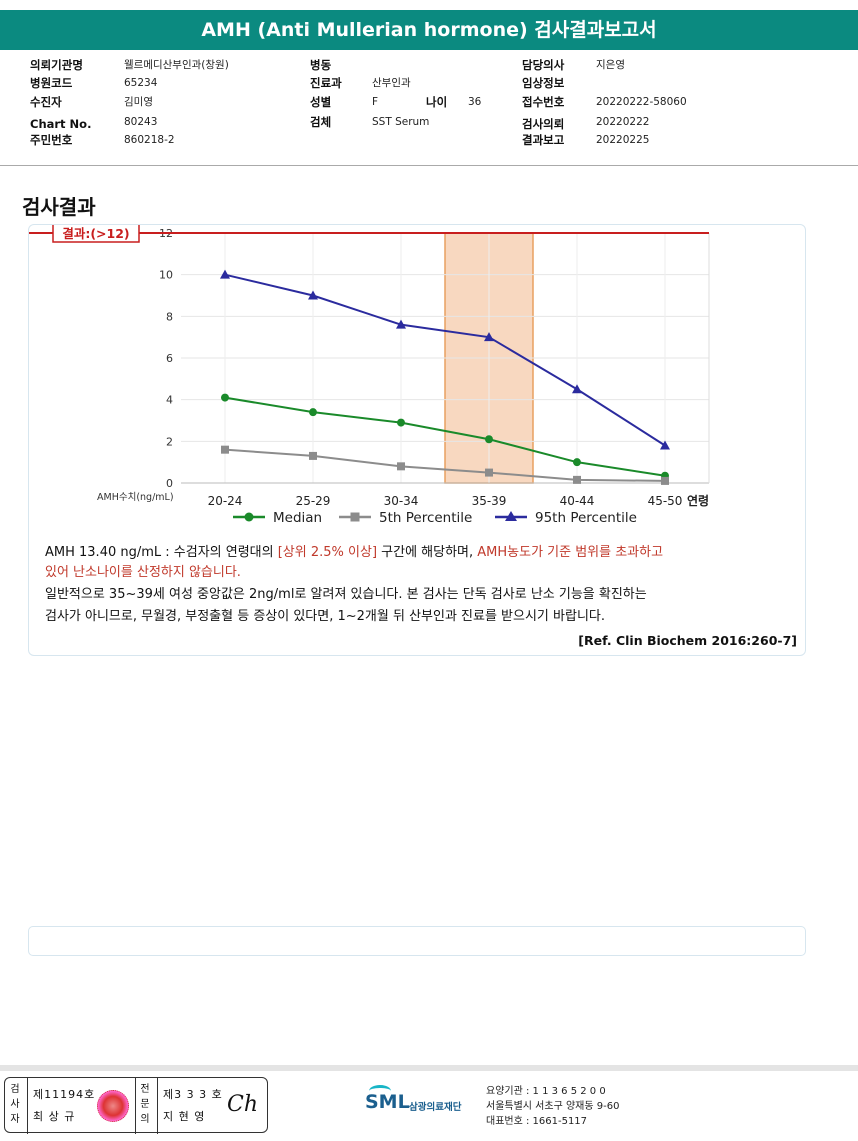 This screenshot has width=858, height=1141. What do you see at coordinates (417, 941) in the screenshot?
I see `comment-box` at bounding box center [417, 941].